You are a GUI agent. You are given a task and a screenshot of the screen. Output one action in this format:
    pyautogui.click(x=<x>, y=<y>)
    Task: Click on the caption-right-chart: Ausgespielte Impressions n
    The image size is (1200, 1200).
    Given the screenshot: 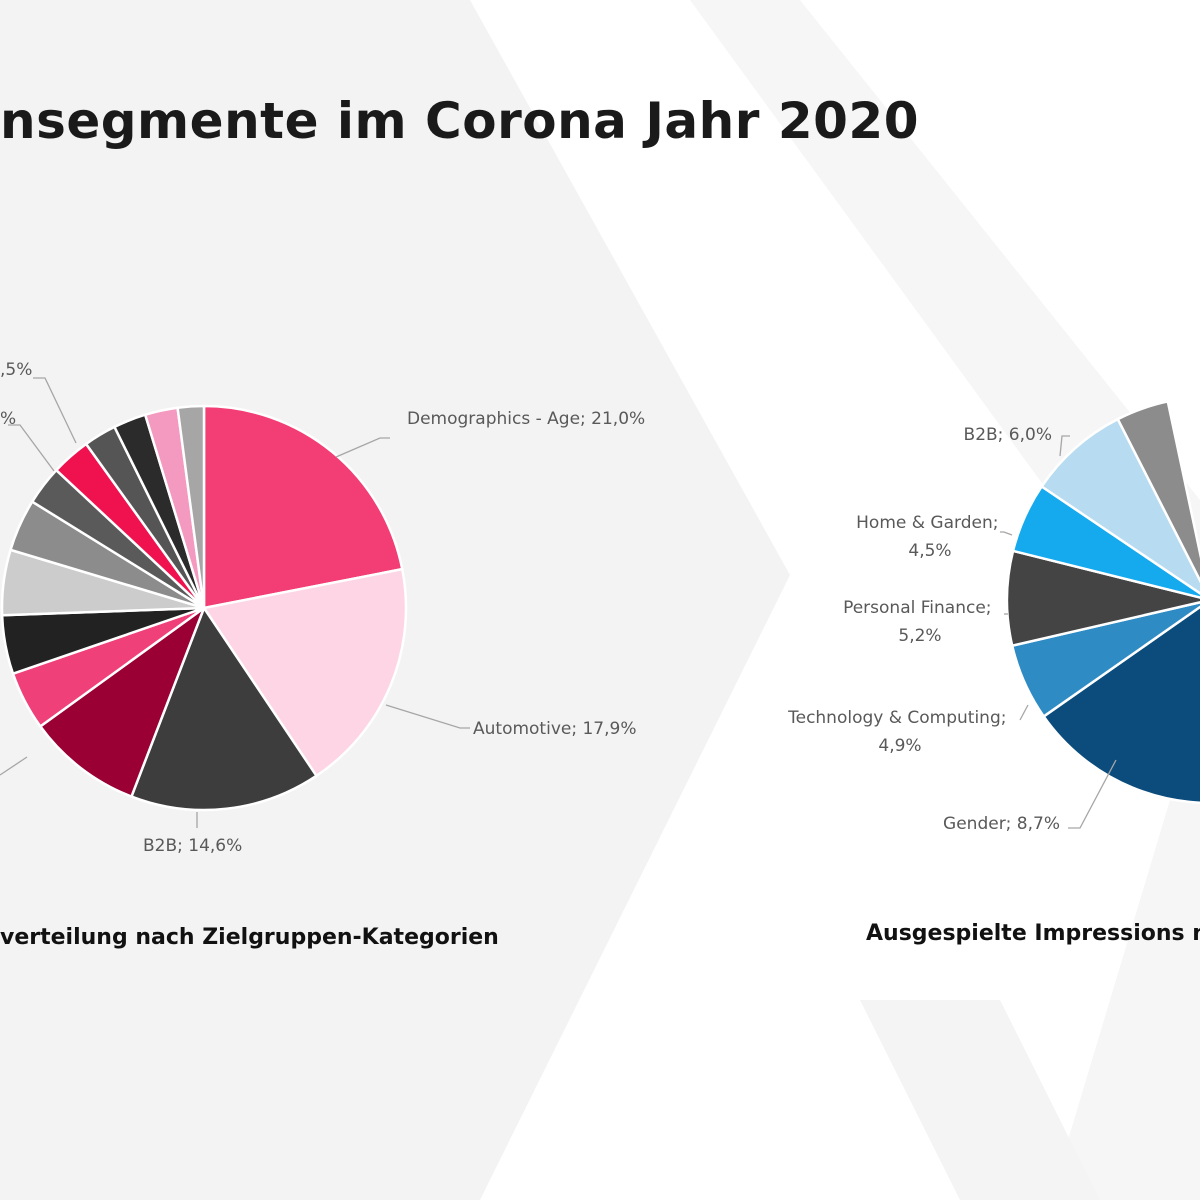 What is the action you would take?
    pyautogui.click(x=1033, y=933)
    